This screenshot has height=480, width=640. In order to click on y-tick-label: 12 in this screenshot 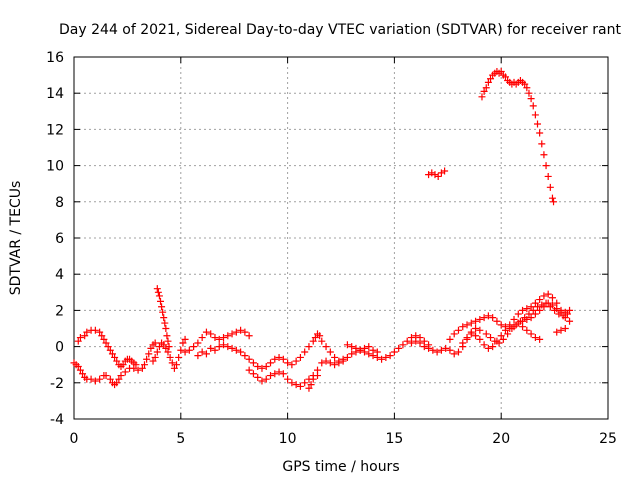, I will do `click(55, 130)`.